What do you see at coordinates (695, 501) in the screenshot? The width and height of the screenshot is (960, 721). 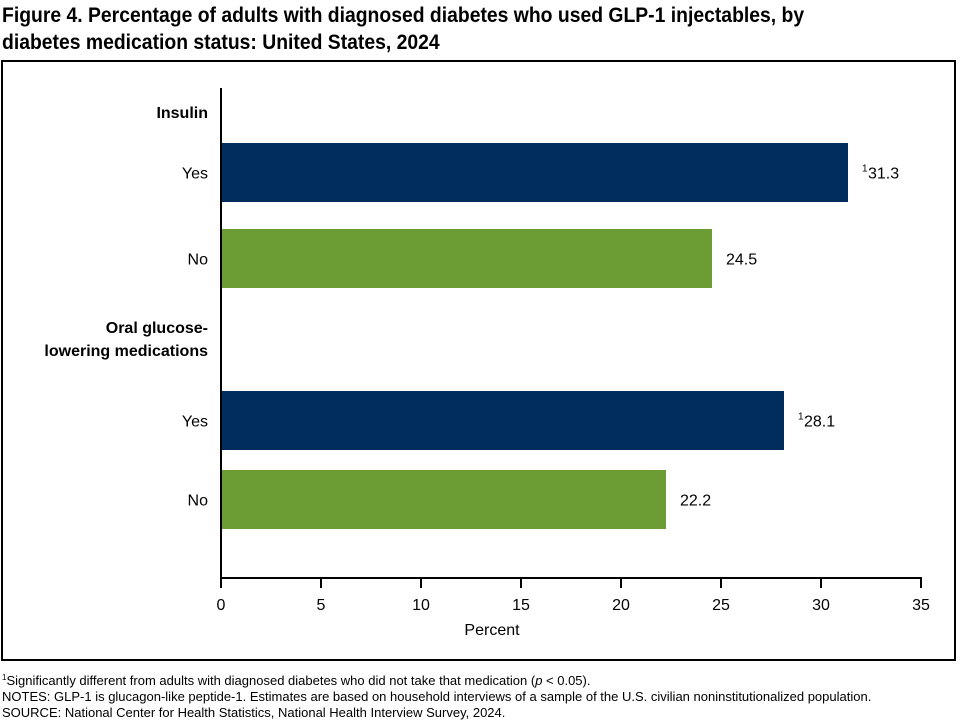 I see `data-label: 22.2` at bounding box center [695, 501].